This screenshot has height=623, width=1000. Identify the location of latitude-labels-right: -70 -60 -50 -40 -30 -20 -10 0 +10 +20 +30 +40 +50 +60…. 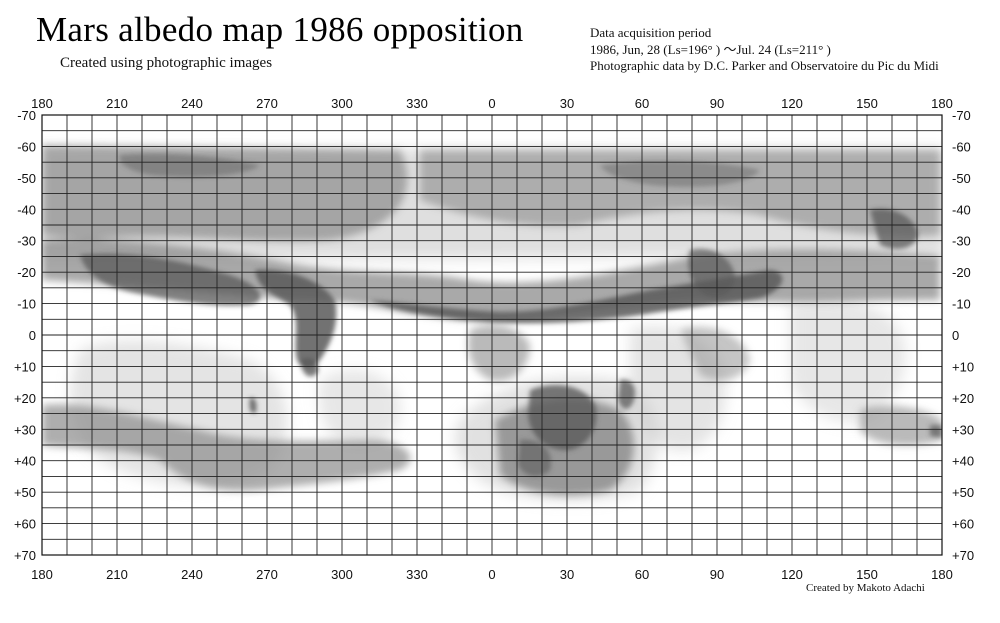
(963, 335).